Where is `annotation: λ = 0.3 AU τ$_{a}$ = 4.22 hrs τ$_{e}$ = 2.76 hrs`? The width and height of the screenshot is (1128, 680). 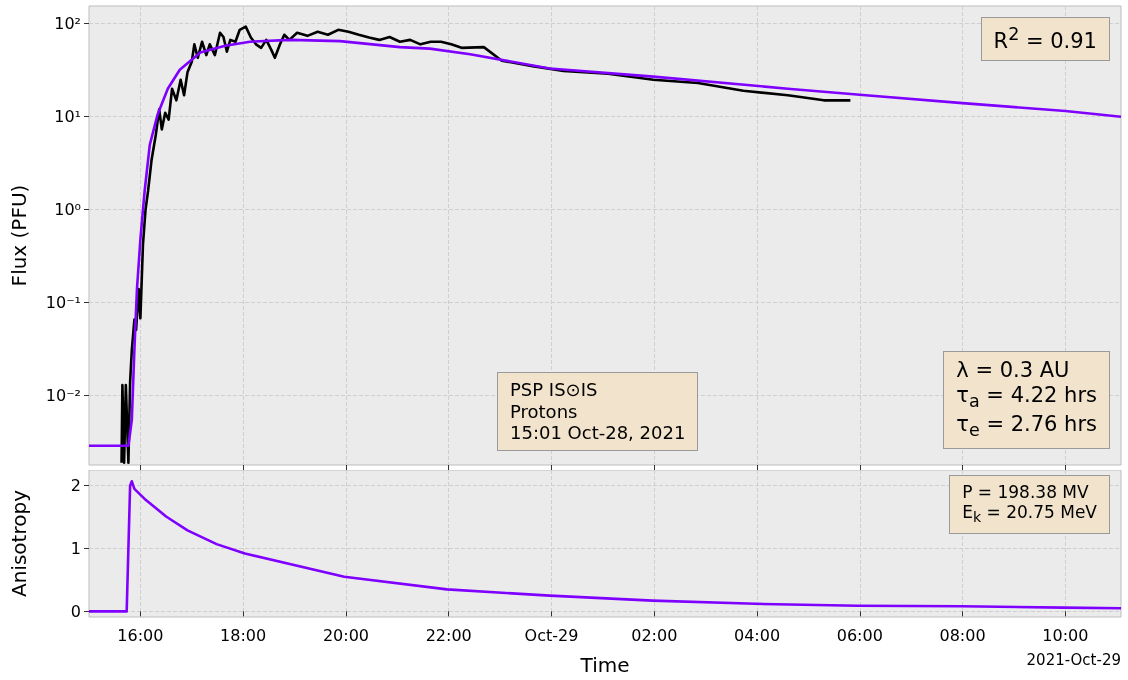
annotation: λ = 0.3 AU τ$_{a}$ = 4.22 hrs τ$_{e}$ = 2.76 hrs is located at coordinates (1026, 400).